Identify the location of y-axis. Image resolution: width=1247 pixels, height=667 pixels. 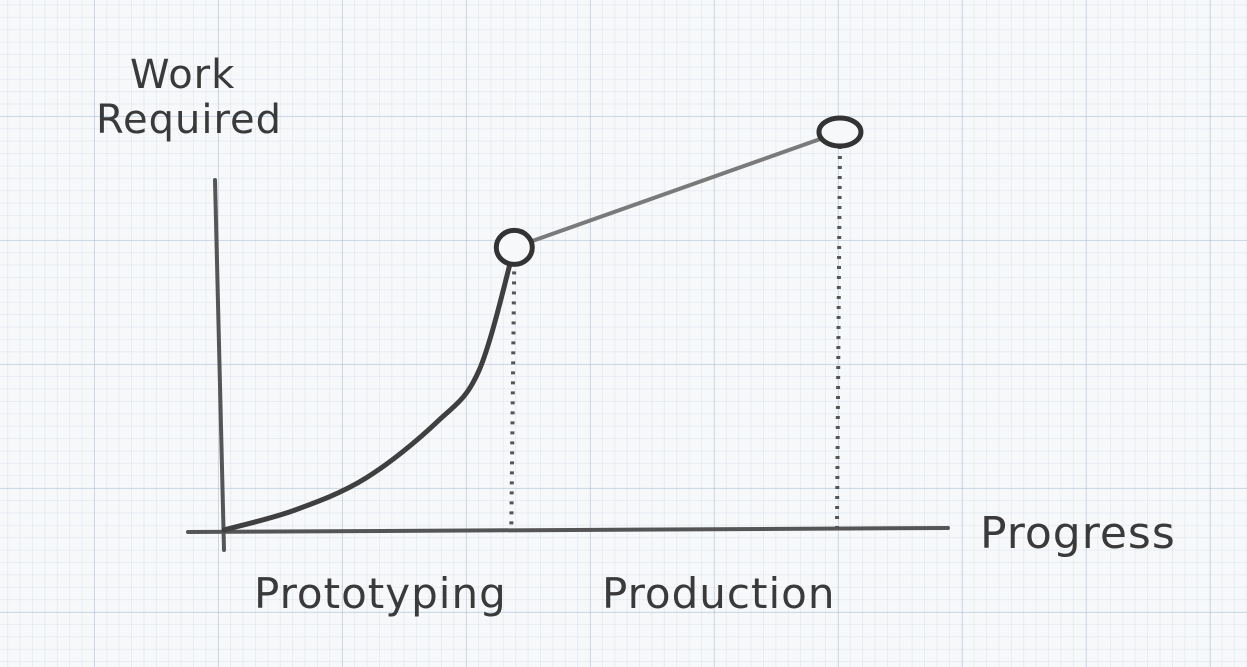
(219, 365).